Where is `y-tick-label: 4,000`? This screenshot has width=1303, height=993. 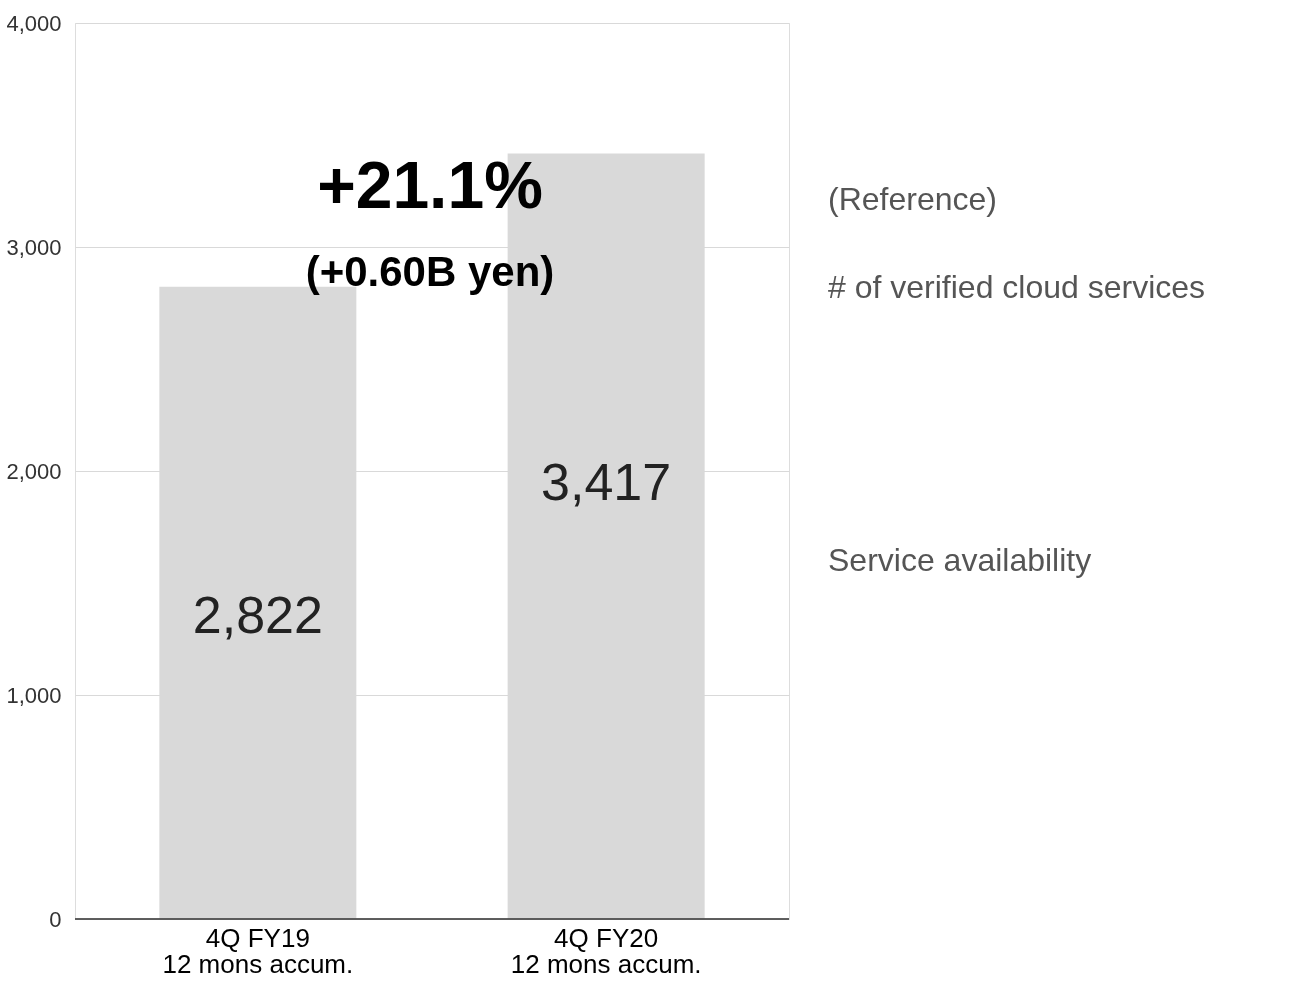
y-tick-label: 4,000 is located at coordinates (34, 23).